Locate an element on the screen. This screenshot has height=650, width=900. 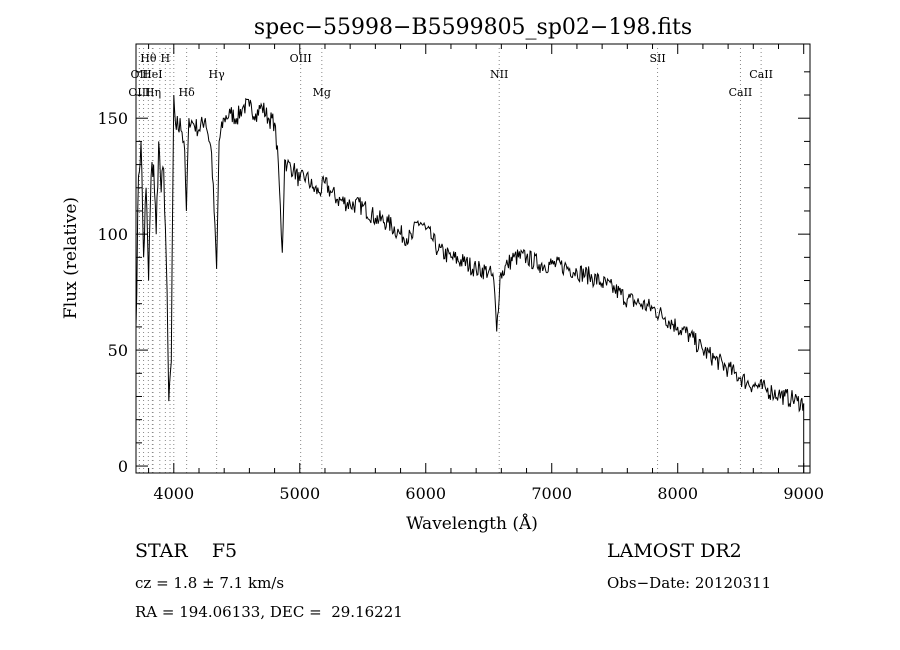
x-tick-label: 9000 is located at coordinates (803, 493).